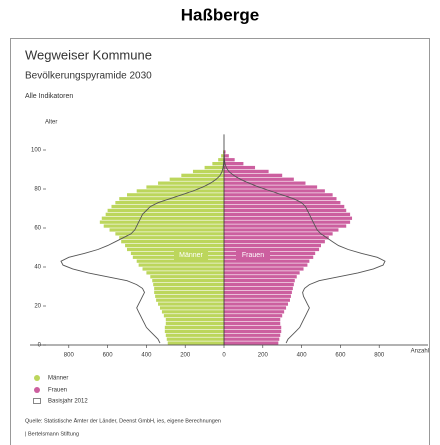 The height and width of the screenshot is (445, 440). Describe the element at coordinates (37, 307) in the screenshot. I see `y-tick-label: 20` at that location.